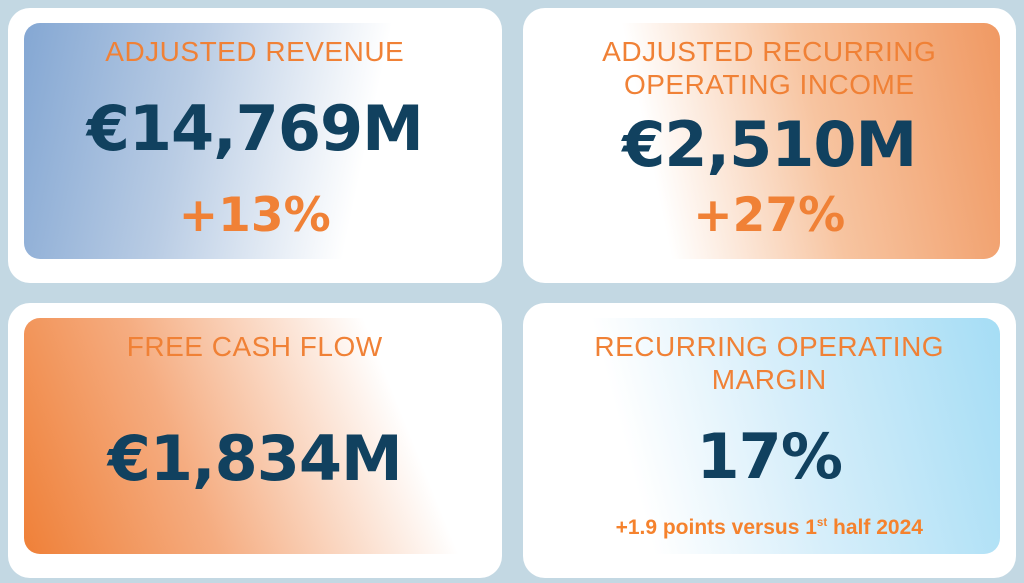 The width and height of the screenshot is (1024, 583). I want to click on kpi-value-adjusted-revenue: €14,769M, so click(255, 128).